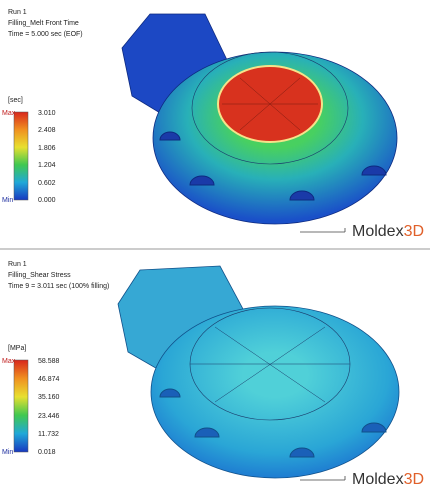 This screenshot has height=500, width=430. Describe the element at coordinates (45, 34) in the screenshot. I see `time-label: Time = 5.000 sec (EOF)` at that location.